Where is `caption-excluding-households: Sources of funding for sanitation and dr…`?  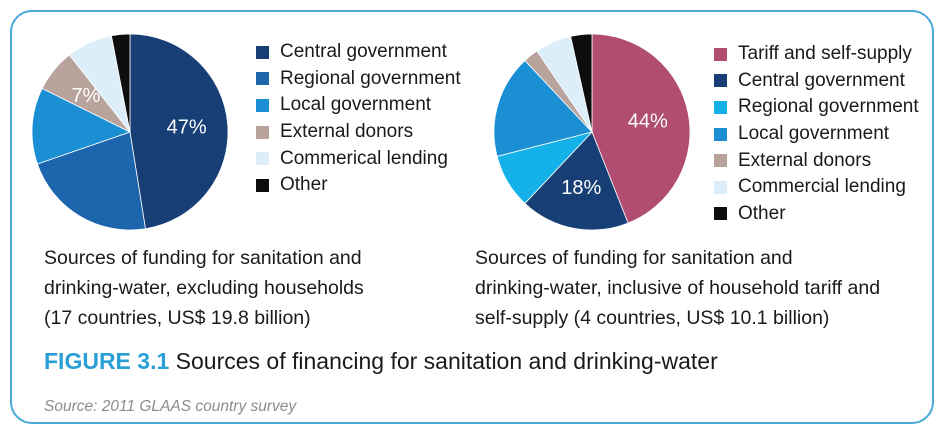
caption-excluding-households: Sources of funding for sanitation and dr… is located at coordinates (204, 288).